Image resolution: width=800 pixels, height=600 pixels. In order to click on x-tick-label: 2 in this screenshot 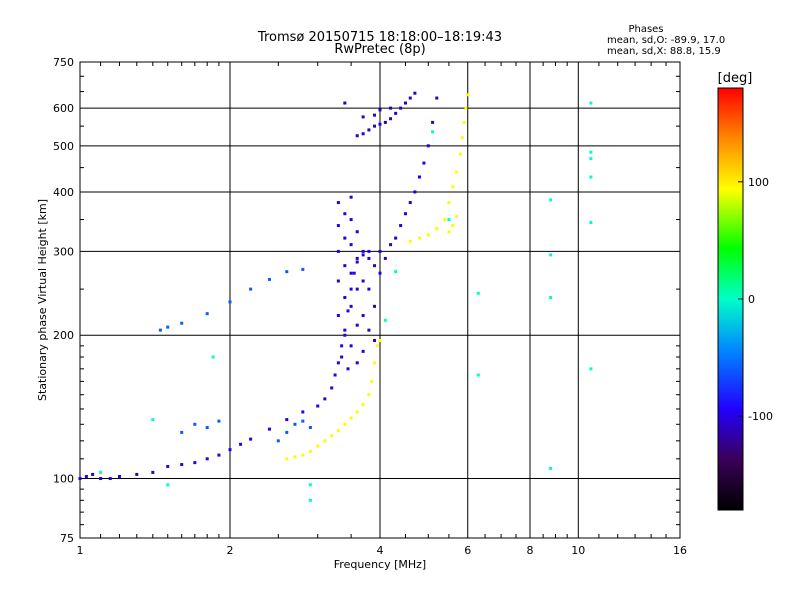, I will do `click(230, 550)`.